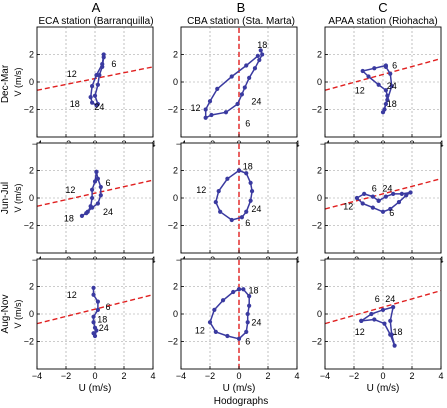  I want to click on row-label-jun-jul: Jun-Jul, so click(5, 198).